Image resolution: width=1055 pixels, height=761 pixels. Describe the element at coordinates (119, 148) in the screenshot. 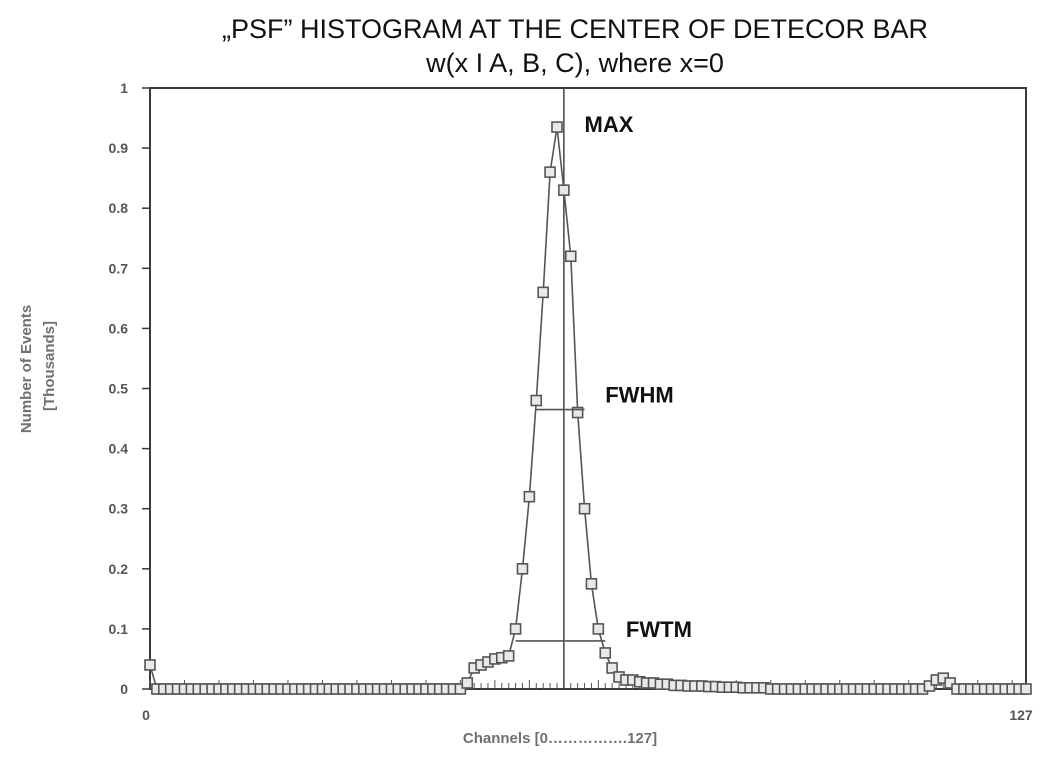

I see `y-tick-label: 0.9` at that location.